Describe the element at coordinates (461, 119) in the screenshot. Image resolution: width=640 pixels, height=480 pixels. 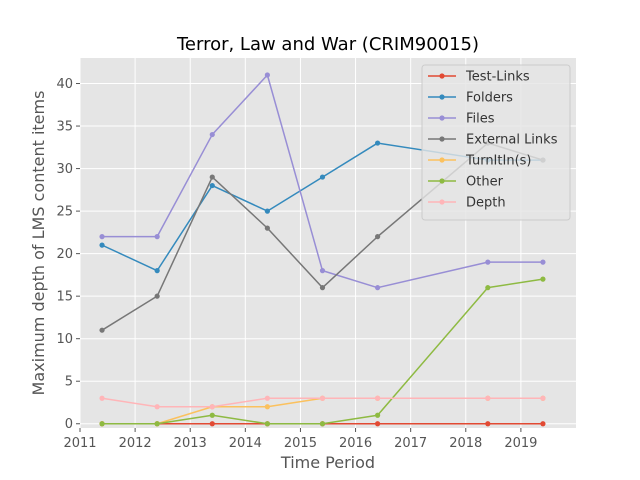
I see `legend-entry: Files` at that location.